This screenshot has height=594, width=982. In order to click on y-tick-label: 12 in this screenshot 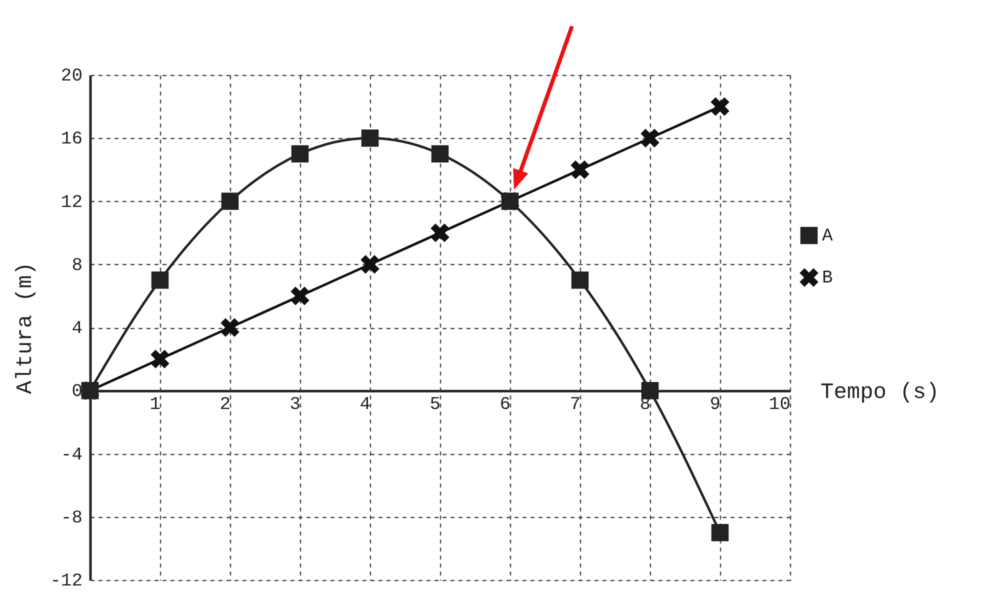, I will do `click(71, 202)`.